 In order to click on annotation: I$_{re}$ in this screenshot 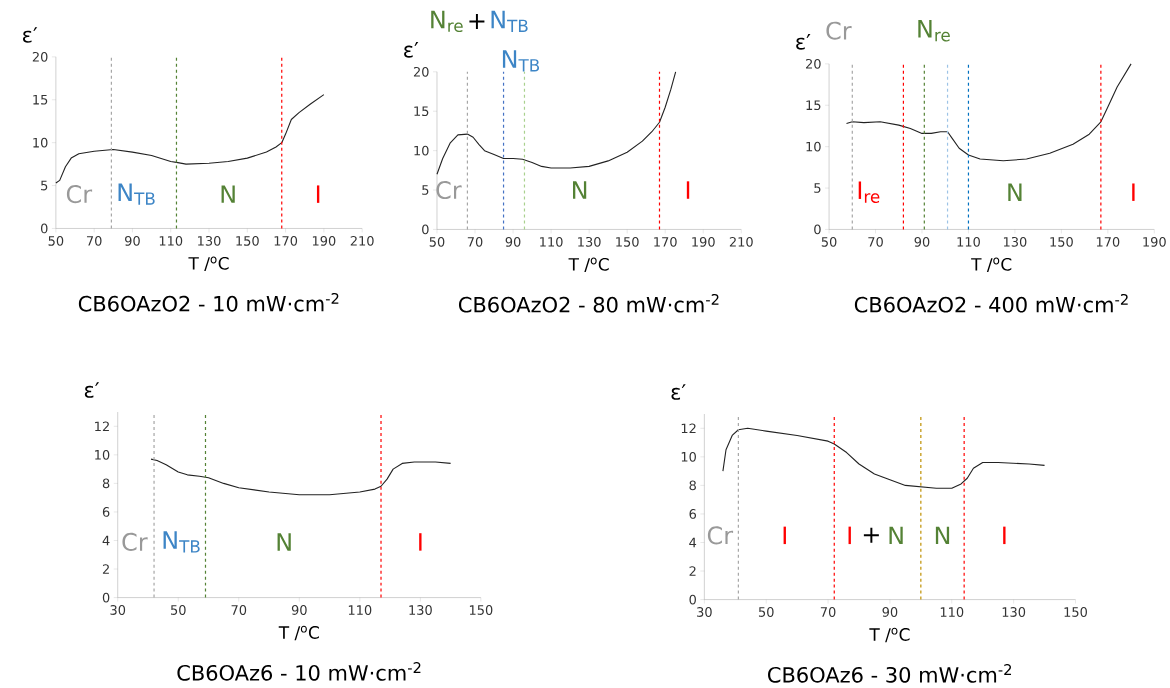, I will do `click(869, 192)`.